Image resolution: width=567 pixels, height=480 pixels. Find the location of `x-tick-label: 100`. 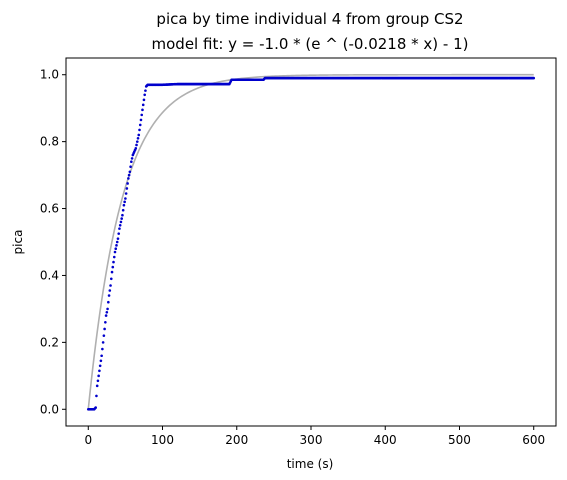

x-tick-label: 100 is located at coordinates (162, 440).